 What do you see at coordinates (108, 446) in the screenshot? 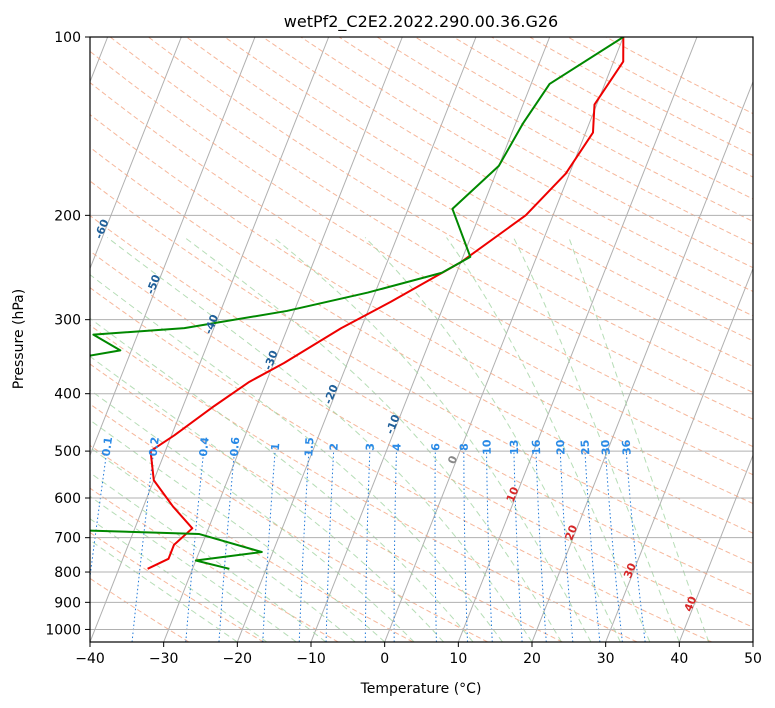
I see `mixing-ratio-label: 0.1` at bounding box center [108, 446].